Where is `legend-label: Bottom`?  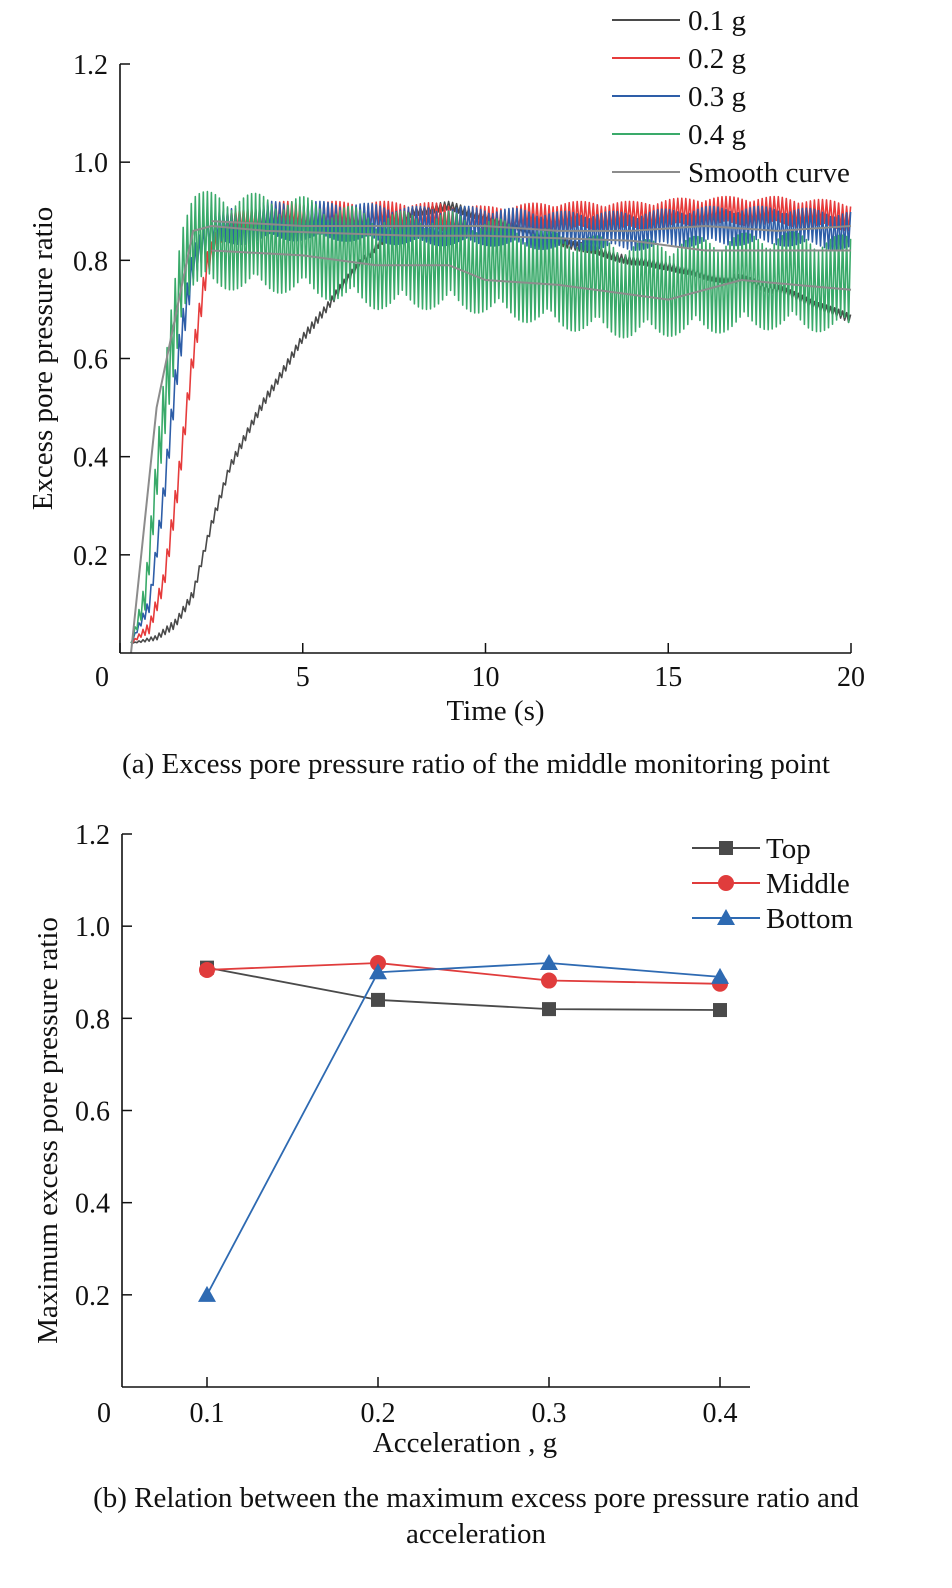 legend-label: Bottom is located at coordinates (809, 919).